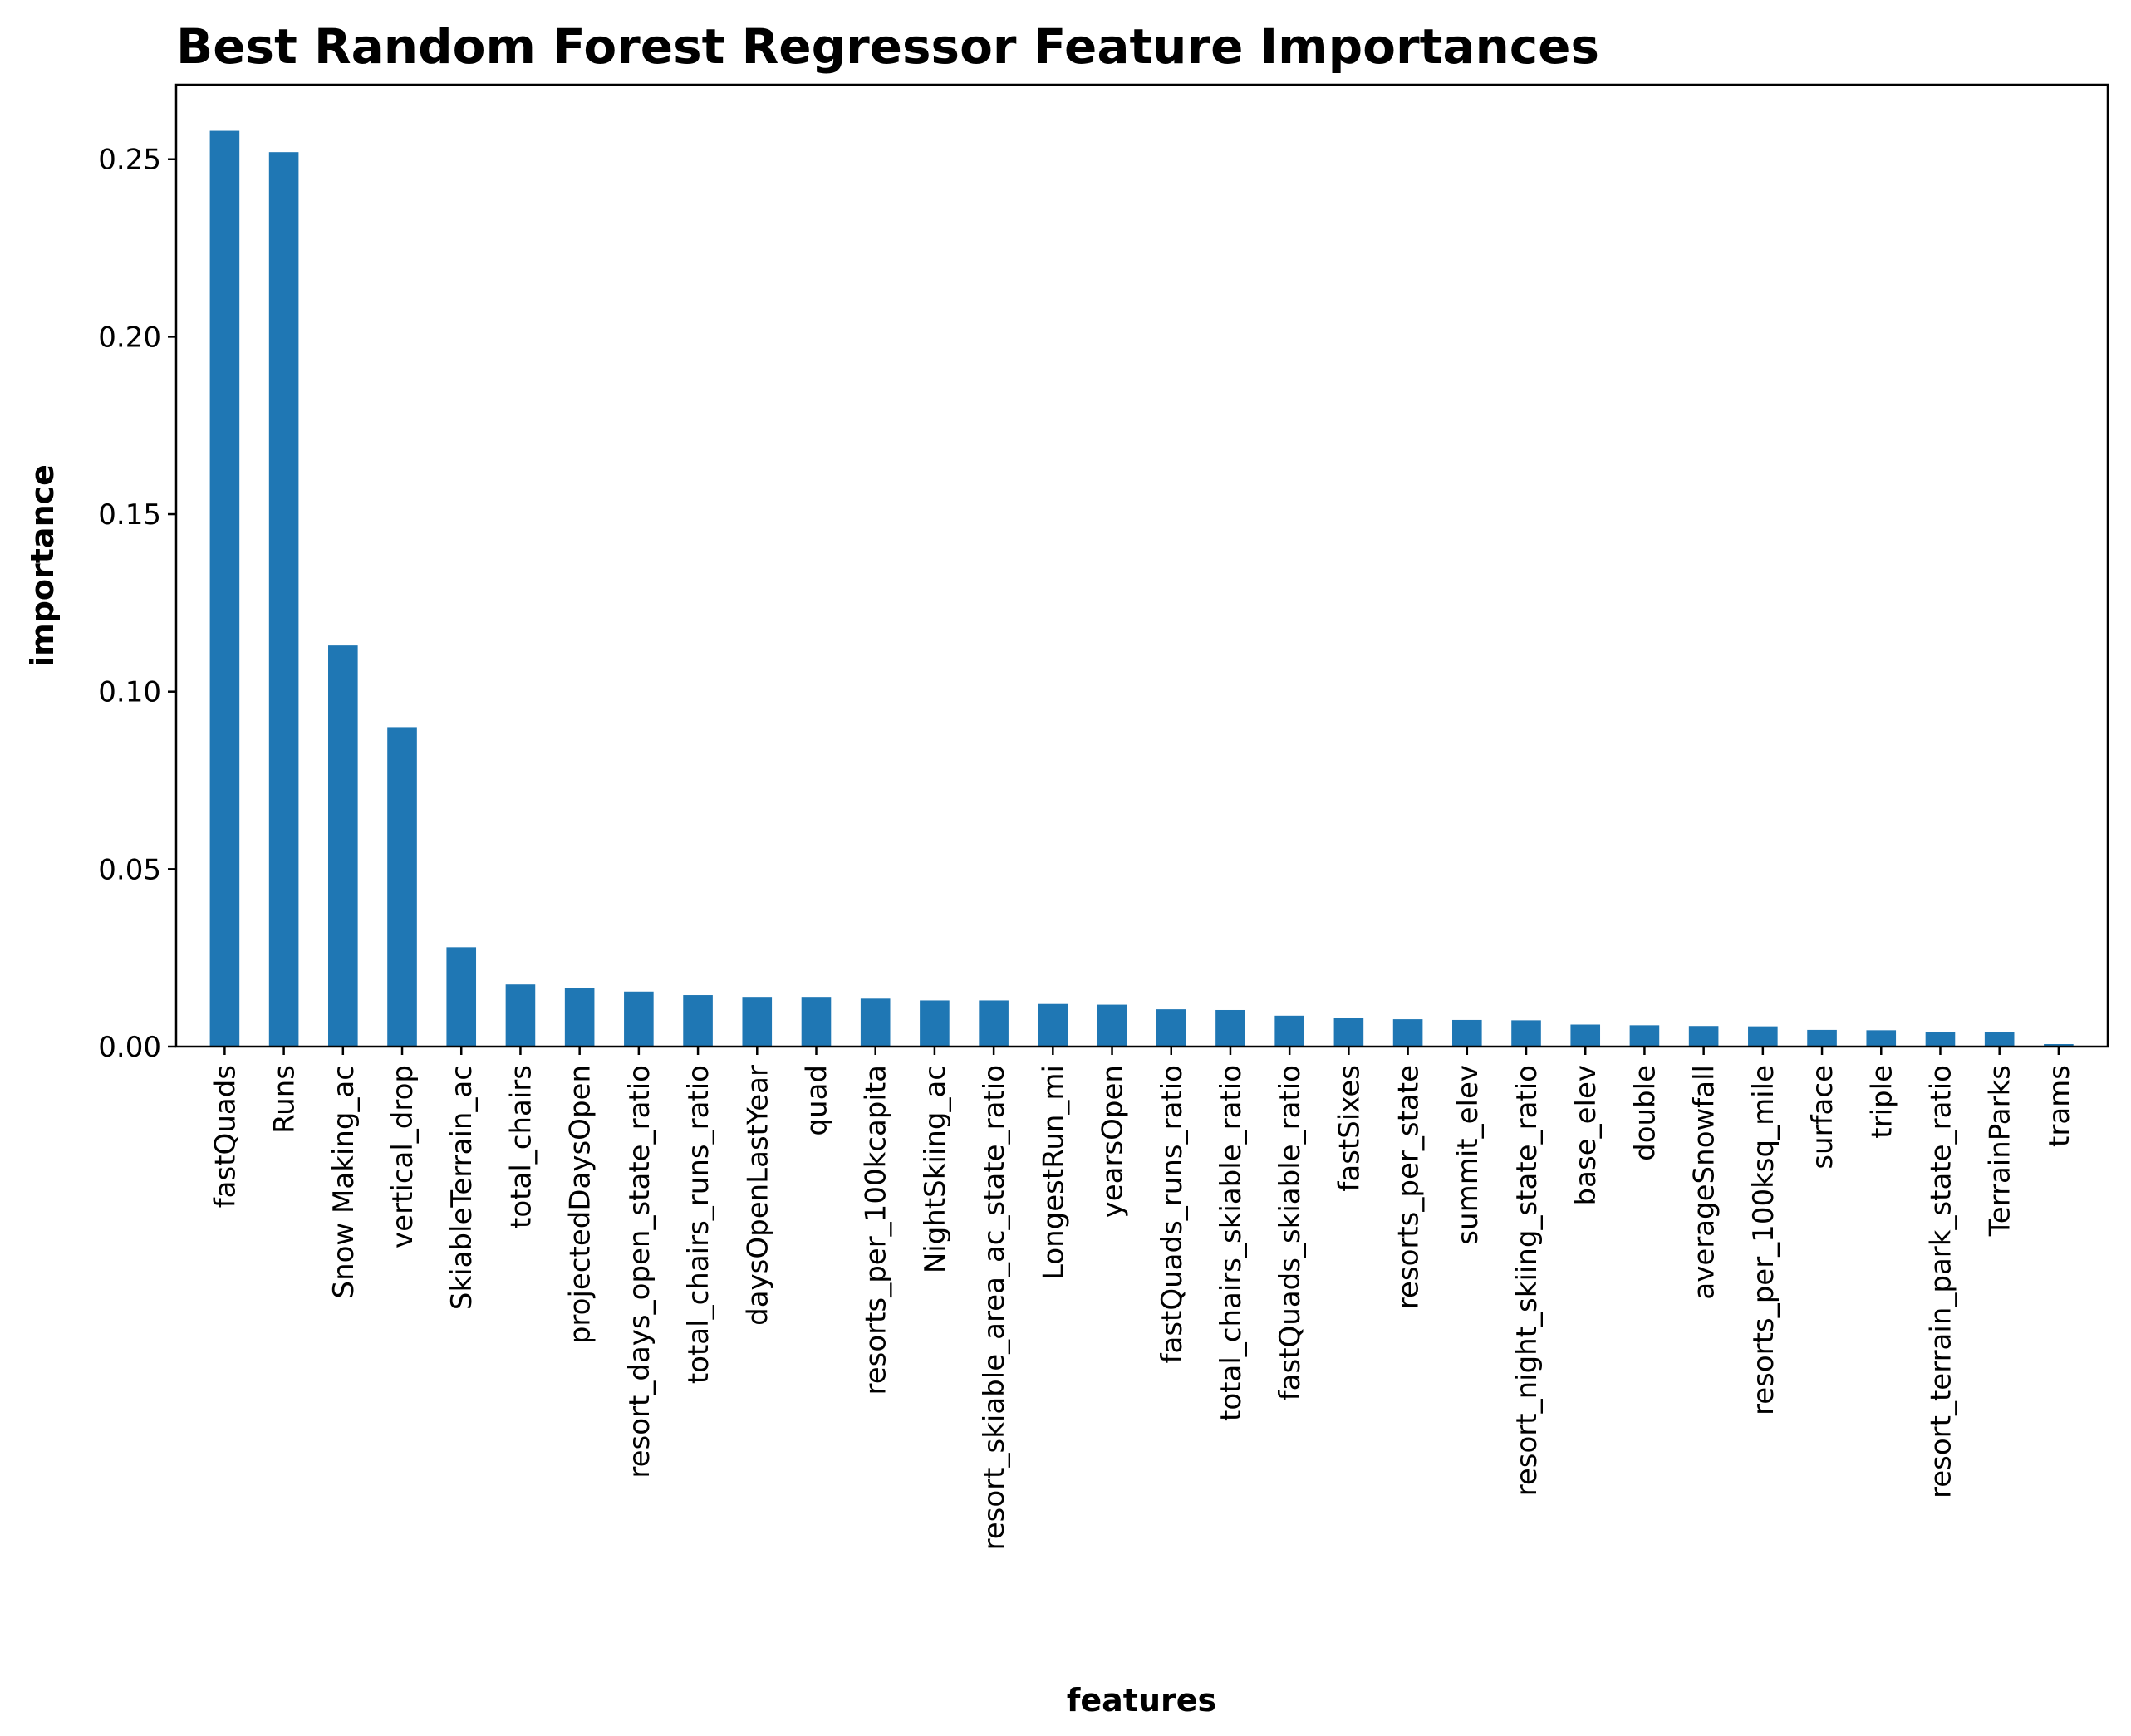 The image size is (2131, 1736). Describe the element at coordinates (1053, 1172) in the screenshot. I see `x-tick-label: LongestRun_mi` at that location.